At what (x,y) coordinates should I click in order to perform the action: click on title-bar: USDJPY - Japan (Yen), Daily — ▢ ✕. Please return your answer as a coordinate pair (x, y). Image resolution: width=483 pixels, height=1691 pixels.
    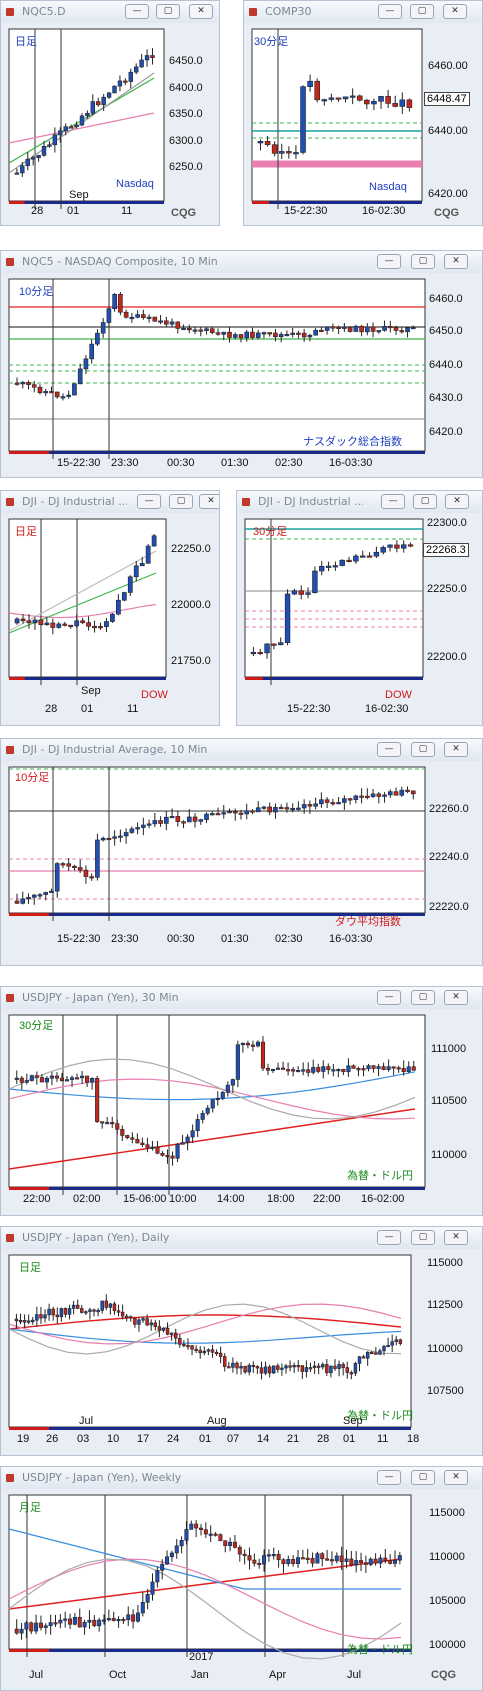
    Looking at the image, I should click on (241, 1238).